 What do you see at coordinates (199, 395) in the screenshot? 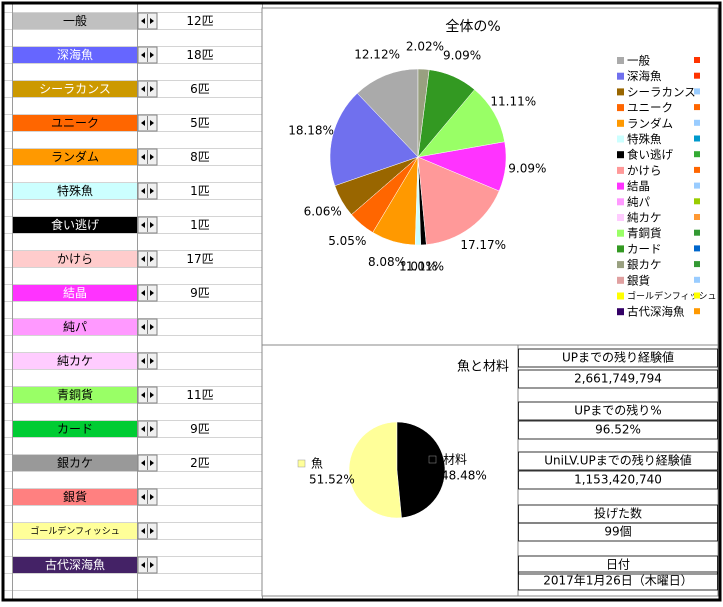
I see `fish-count: 11匹` at bounding box center [199, 395].